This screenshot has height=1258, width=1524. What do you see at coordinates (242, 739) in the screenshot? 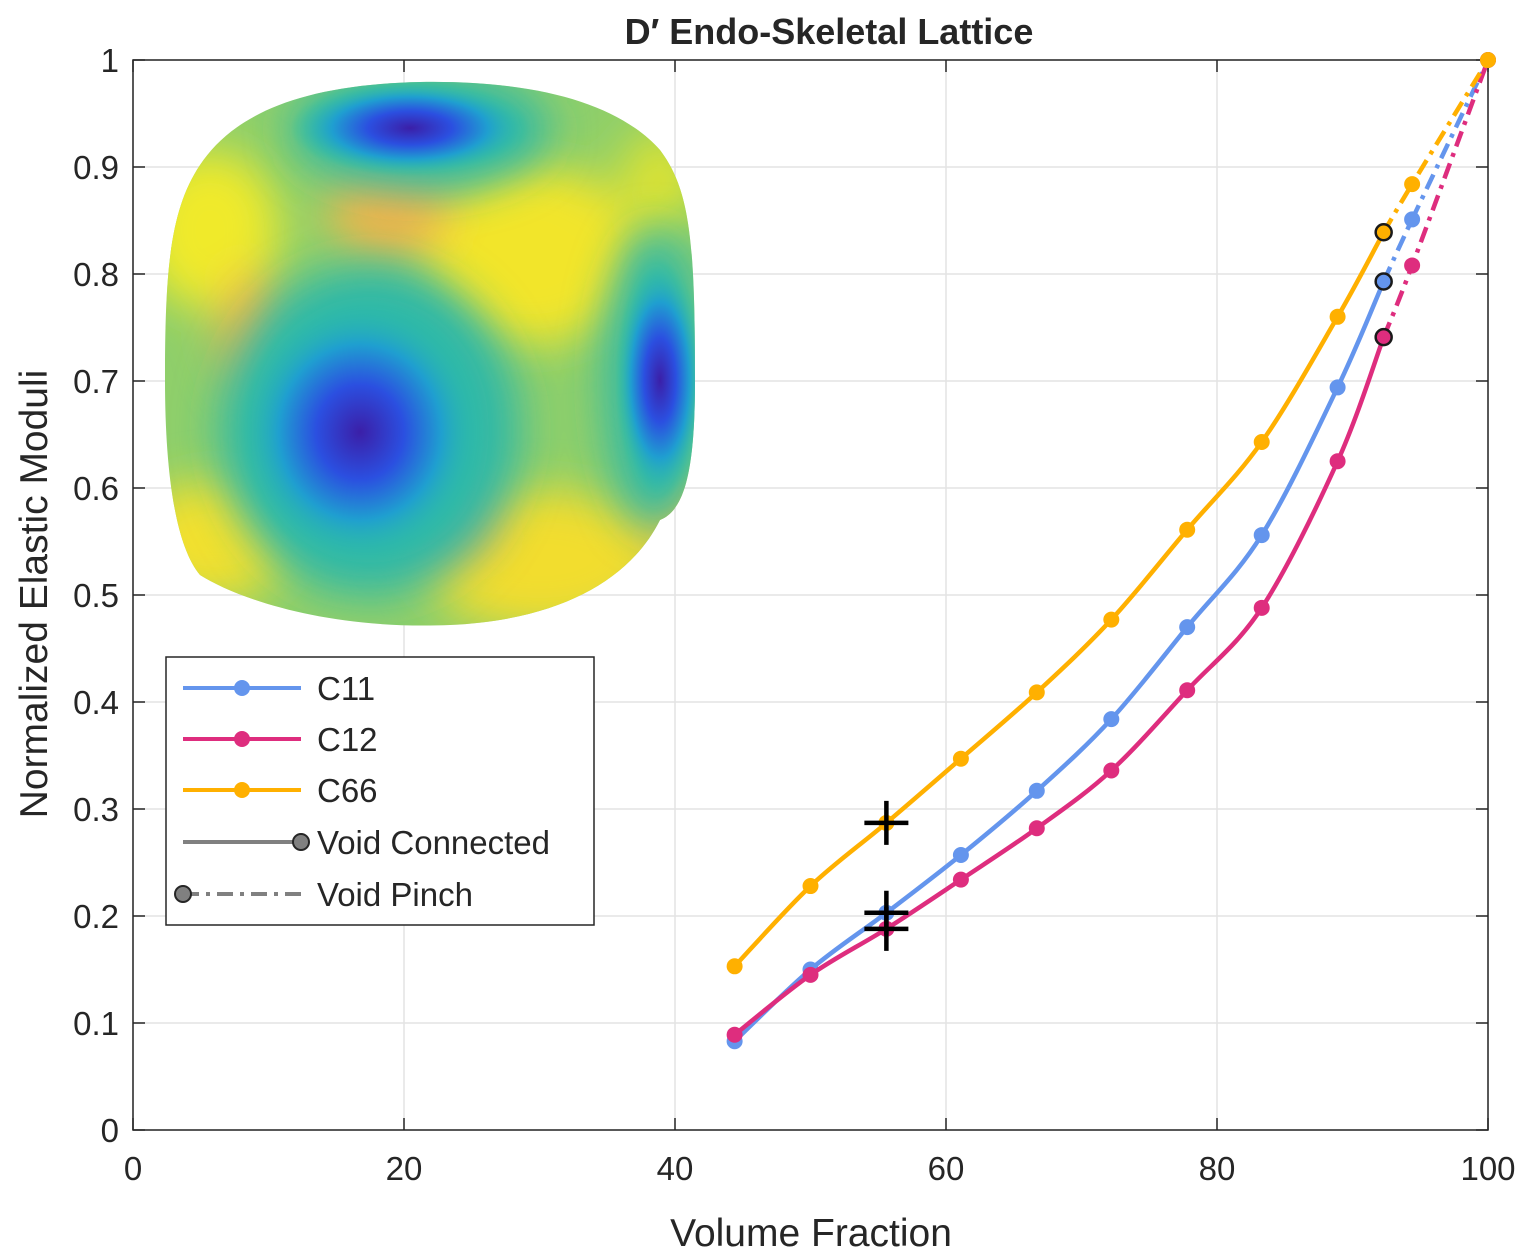
I see `legend-marker-c12` at bounding box center [242, 739].